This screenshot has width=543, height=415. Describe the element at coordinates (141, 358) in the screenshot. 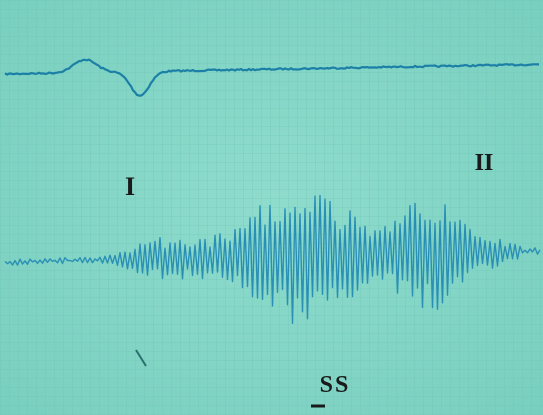

I see `pen-mark` at that location.